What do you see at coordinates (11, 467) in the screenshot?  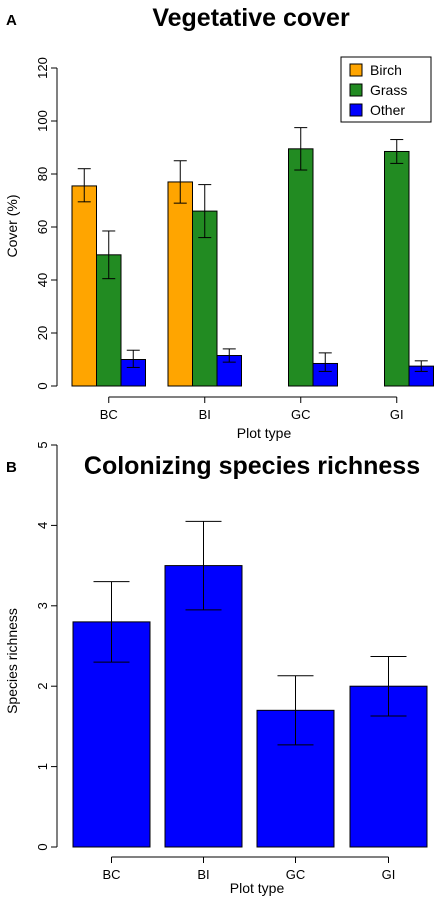 I see `panel-b-letter: B` at bounding box center [11, 467].